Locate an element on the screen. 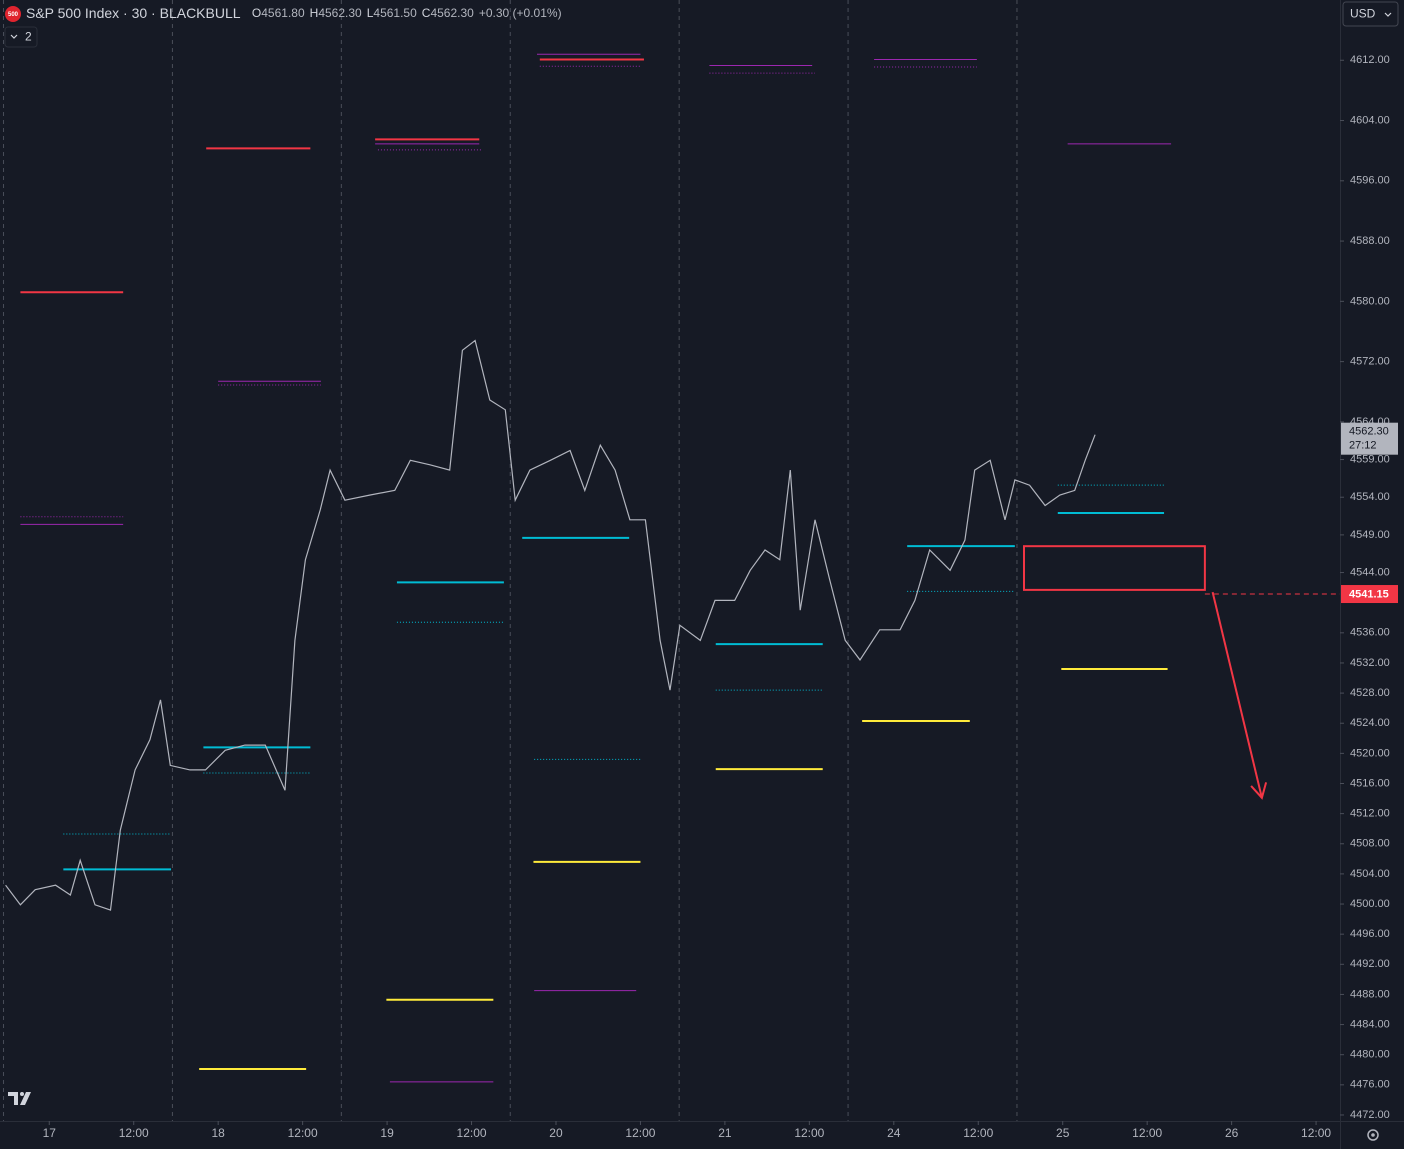  zone-box is located at coordinates (1114, 568).